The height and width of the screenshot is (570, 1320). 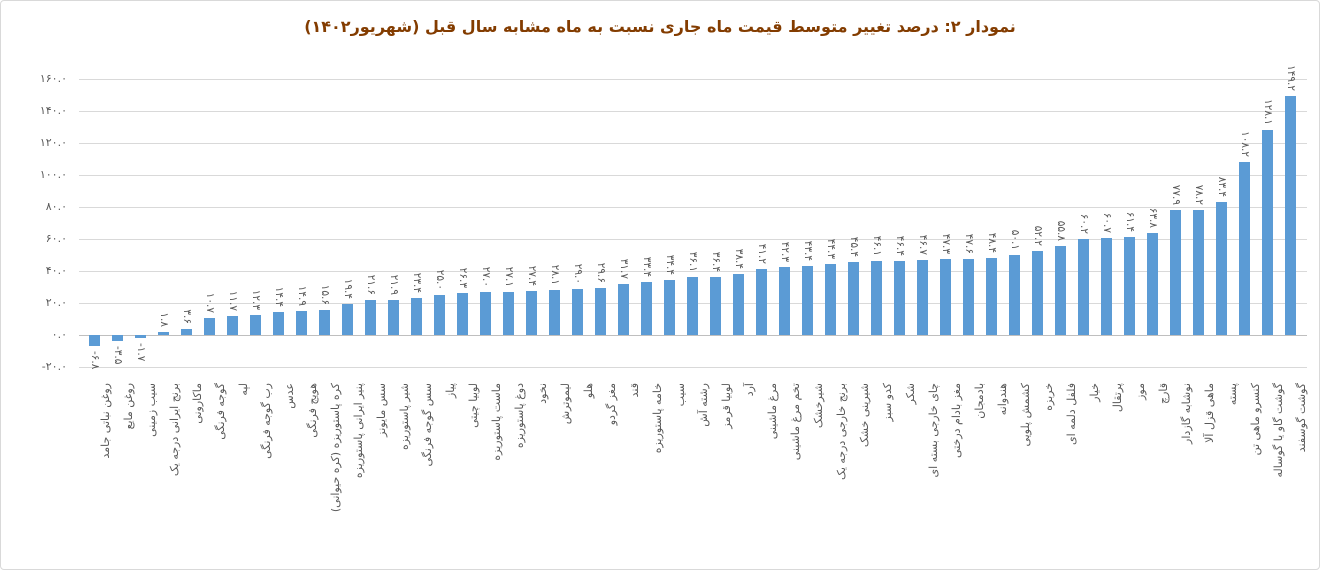 What do you see at coordinates (657, 418) in the screenshot?
I see `category-label: خامه پاستوریزه` at bounding box center [657, 418].